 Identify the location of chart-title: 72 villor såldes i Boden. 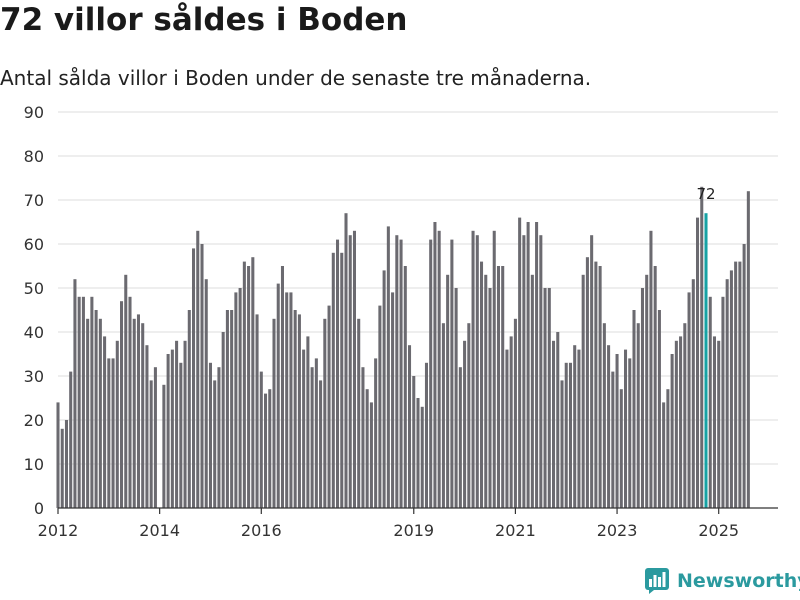
(204, 20).